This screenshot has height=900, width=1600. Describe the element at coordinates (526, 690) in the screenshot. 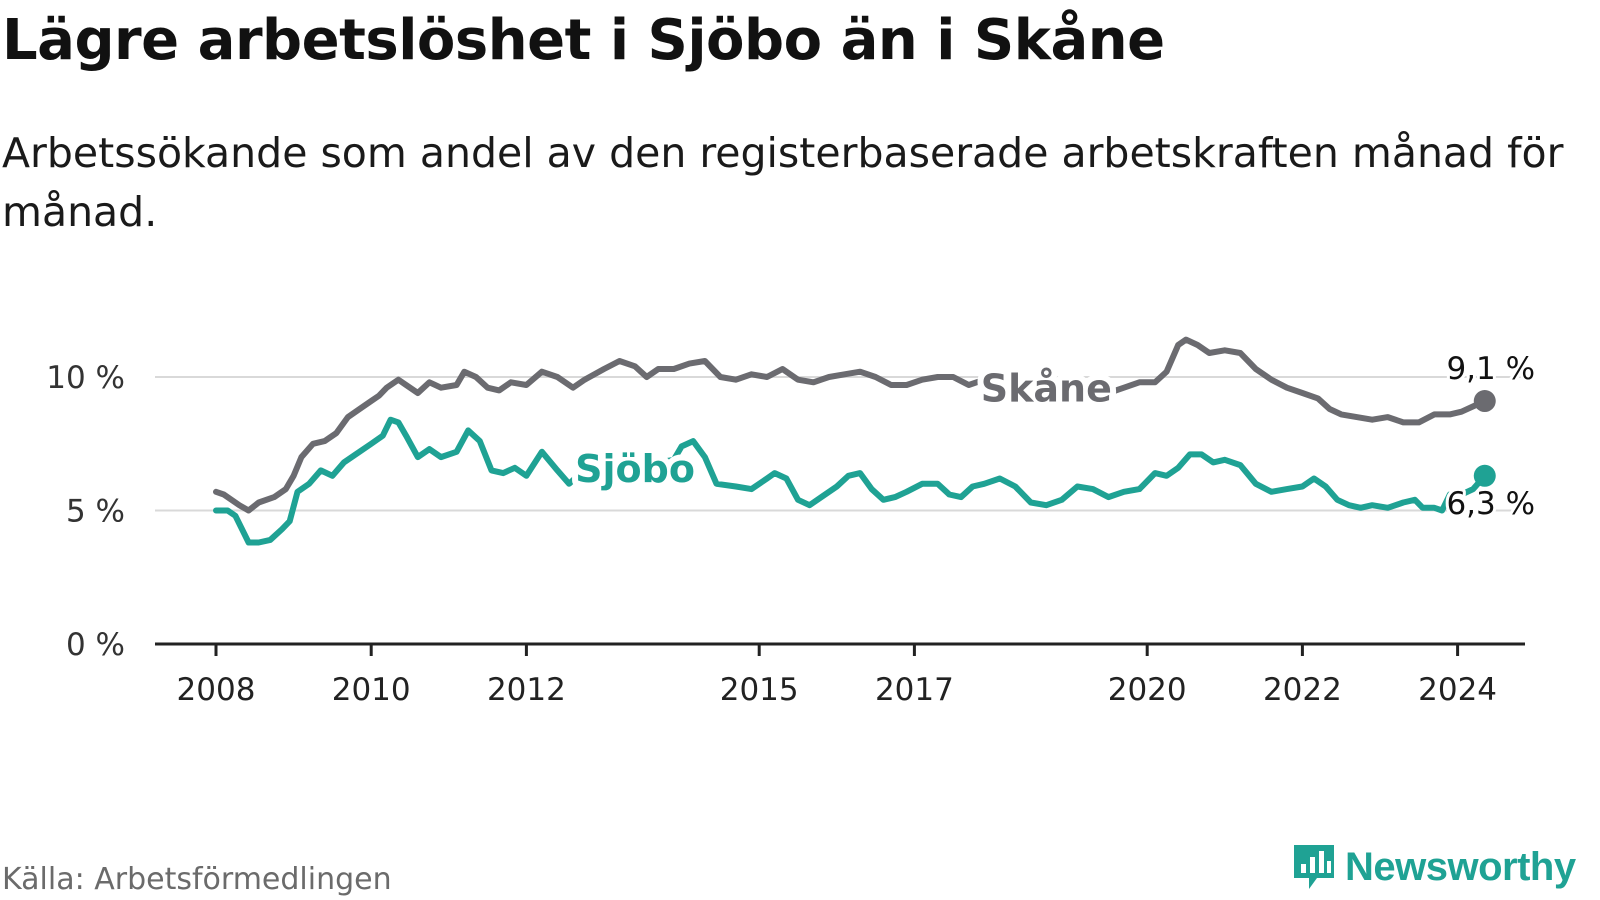

I see `x-tick-label: 2012` at that location.